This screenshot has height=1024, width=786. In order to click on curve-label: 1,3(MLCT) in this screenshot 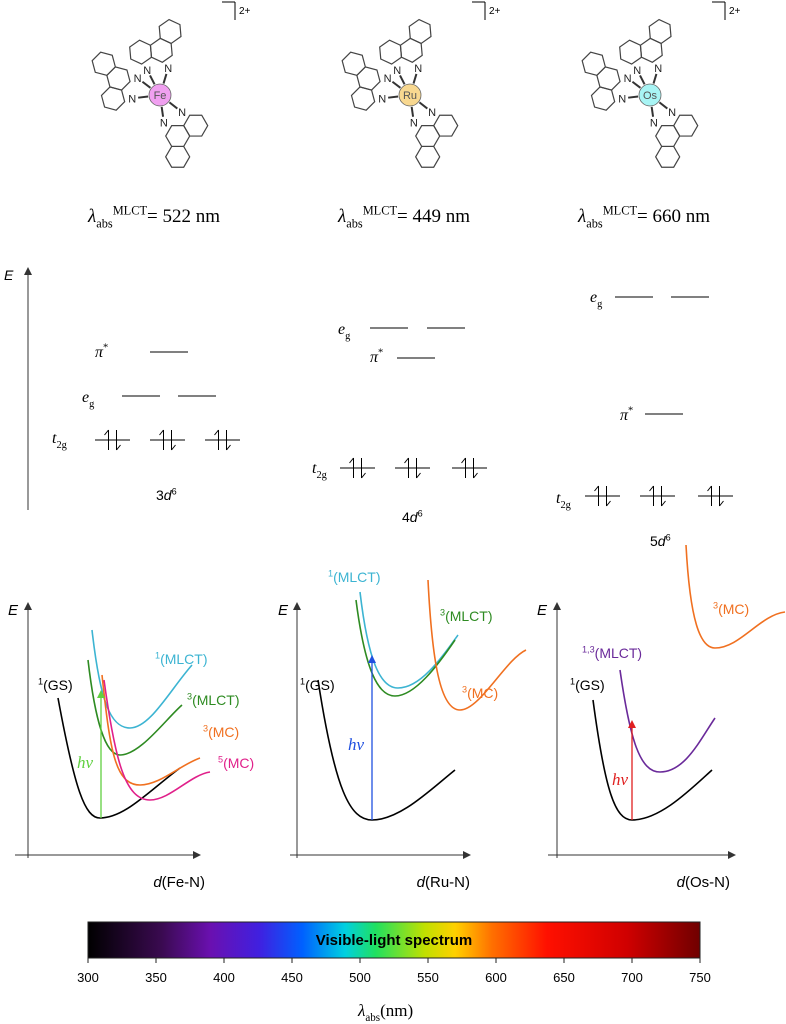, I will do `click(612, 652)`.